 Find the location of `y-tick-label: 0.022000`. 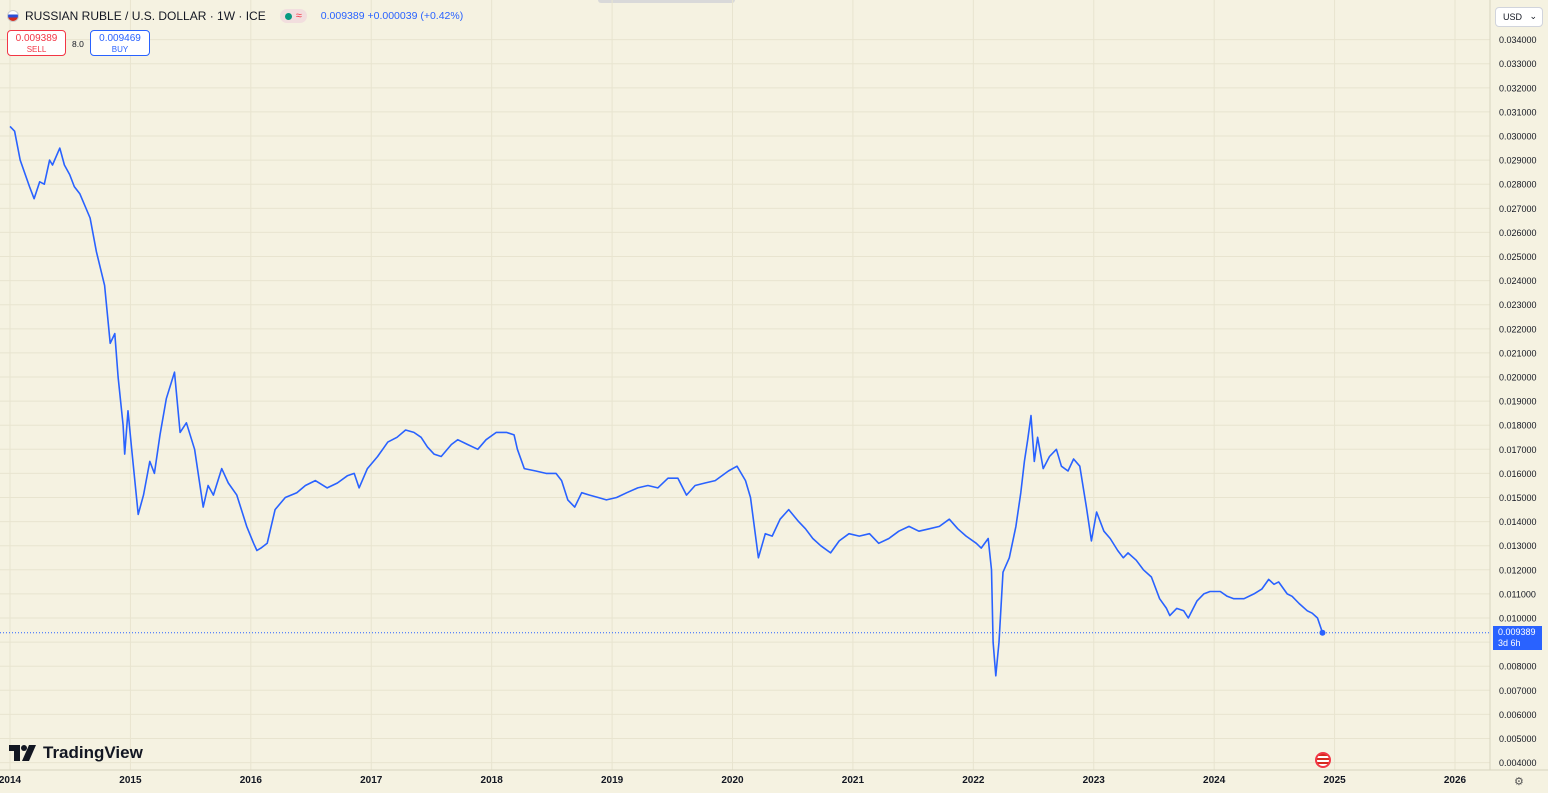

y-tick-label: 0.022000 is located at coordinates (1518, 329).